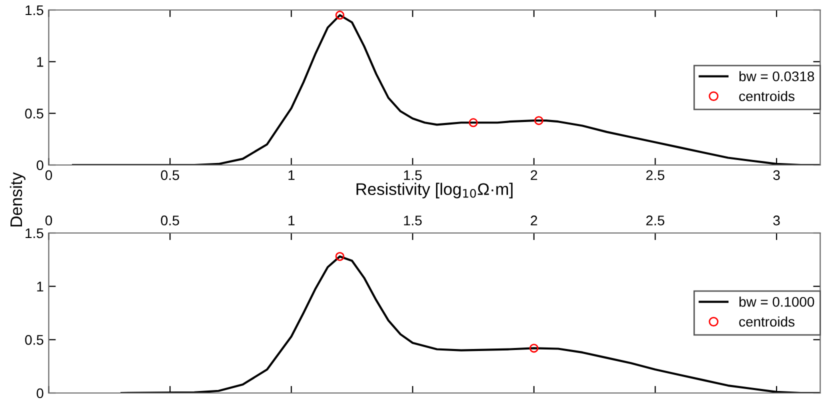 This screenshot has height=400, width=826. What do you see at coordinates (777, 76) in the screenshot?
I see `legend-label: bw = 0.0318` at bounding box center [777, 76].